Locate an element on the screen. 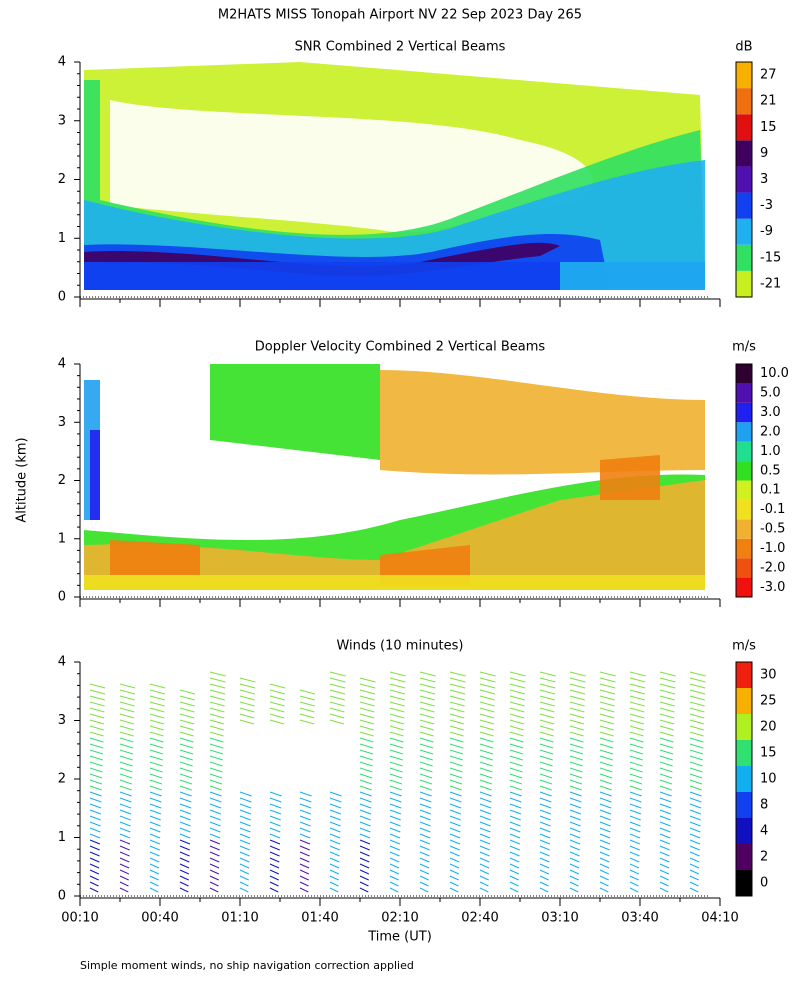  x-tick-label: 00:40 is located at coordinates (159, 918).